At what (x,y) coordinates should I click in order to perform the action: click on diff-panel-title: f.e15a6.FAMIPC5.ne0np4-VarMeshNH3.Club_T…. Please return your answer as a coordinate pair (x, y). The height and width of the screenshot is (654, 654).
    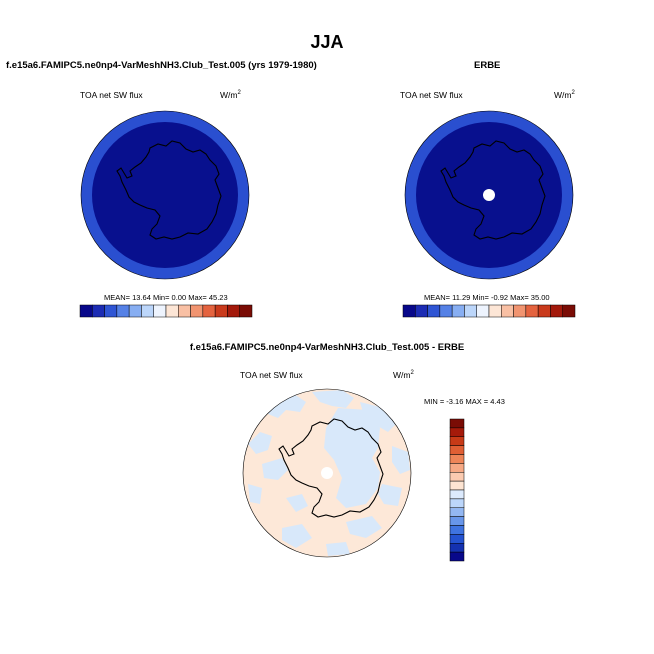
    Looking at the image, I should click on (327, 347).